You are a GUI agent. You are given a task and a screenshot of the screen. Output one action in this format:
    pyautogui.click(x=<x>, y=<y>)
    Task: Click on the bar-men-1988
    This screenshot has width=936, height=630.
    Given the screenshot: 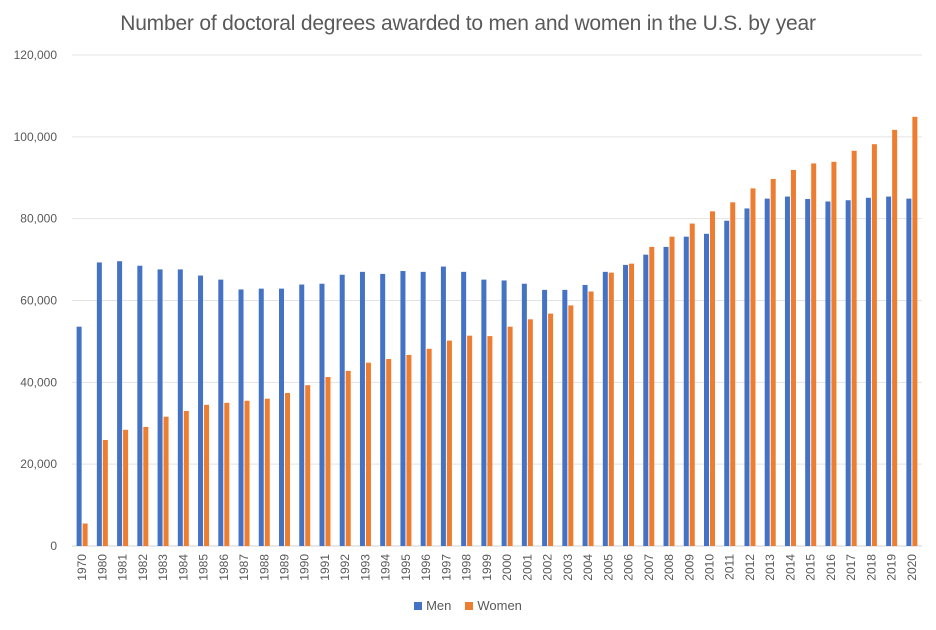 What is the action you would take?
    pyautogui.click(x=261, y=417)
    